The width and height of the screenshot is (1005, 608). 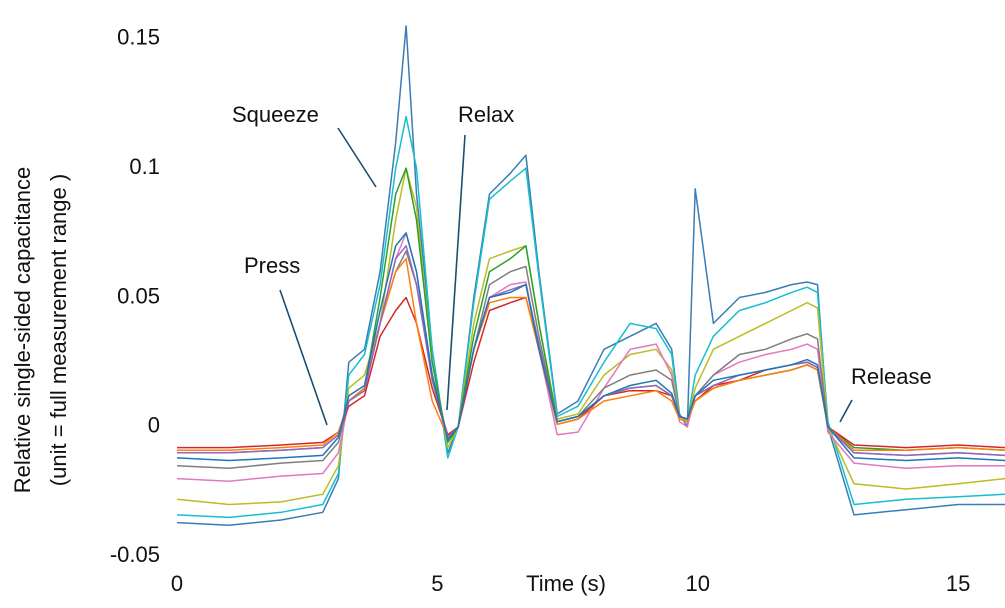 I want to click on y-axis-label: Relative single-sided capacitance, so click(x=22, y=330).